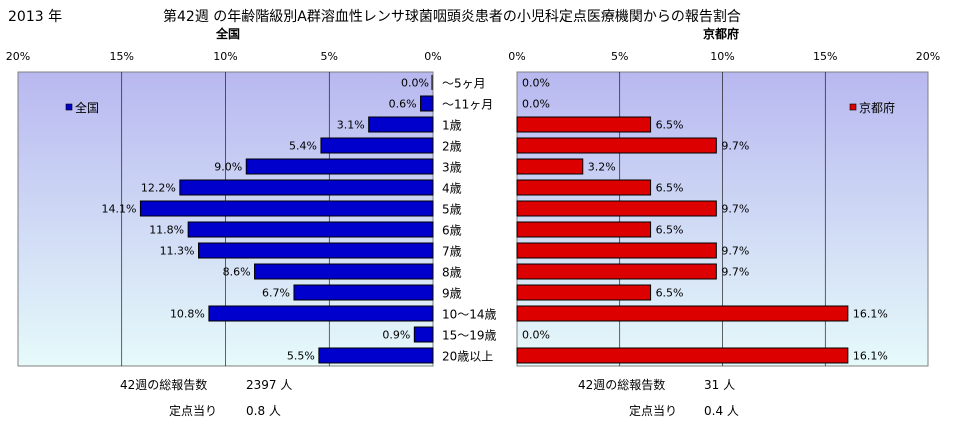 This screenshot has height=424, width=968. Describe the element at coordinates (469, 336) in the screenshot. I see `age-category-label: 15～19歳` at that location.